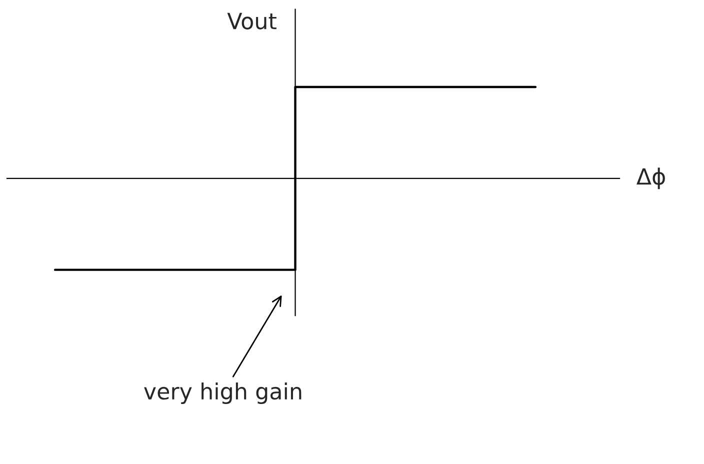 The width and height of the screenshot is (704, 464). What do you see at coordinates (251, 21) in the screenshot?
I see `y-axis-title: Vout` at bounding box center [251, 21].